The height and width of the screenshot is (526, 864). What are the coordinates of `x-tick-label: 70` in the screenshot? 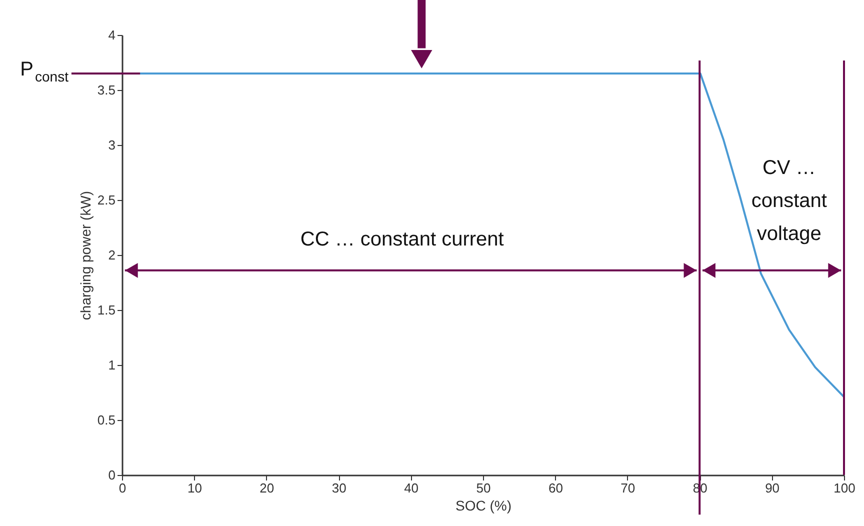 It's located at (628, 488).